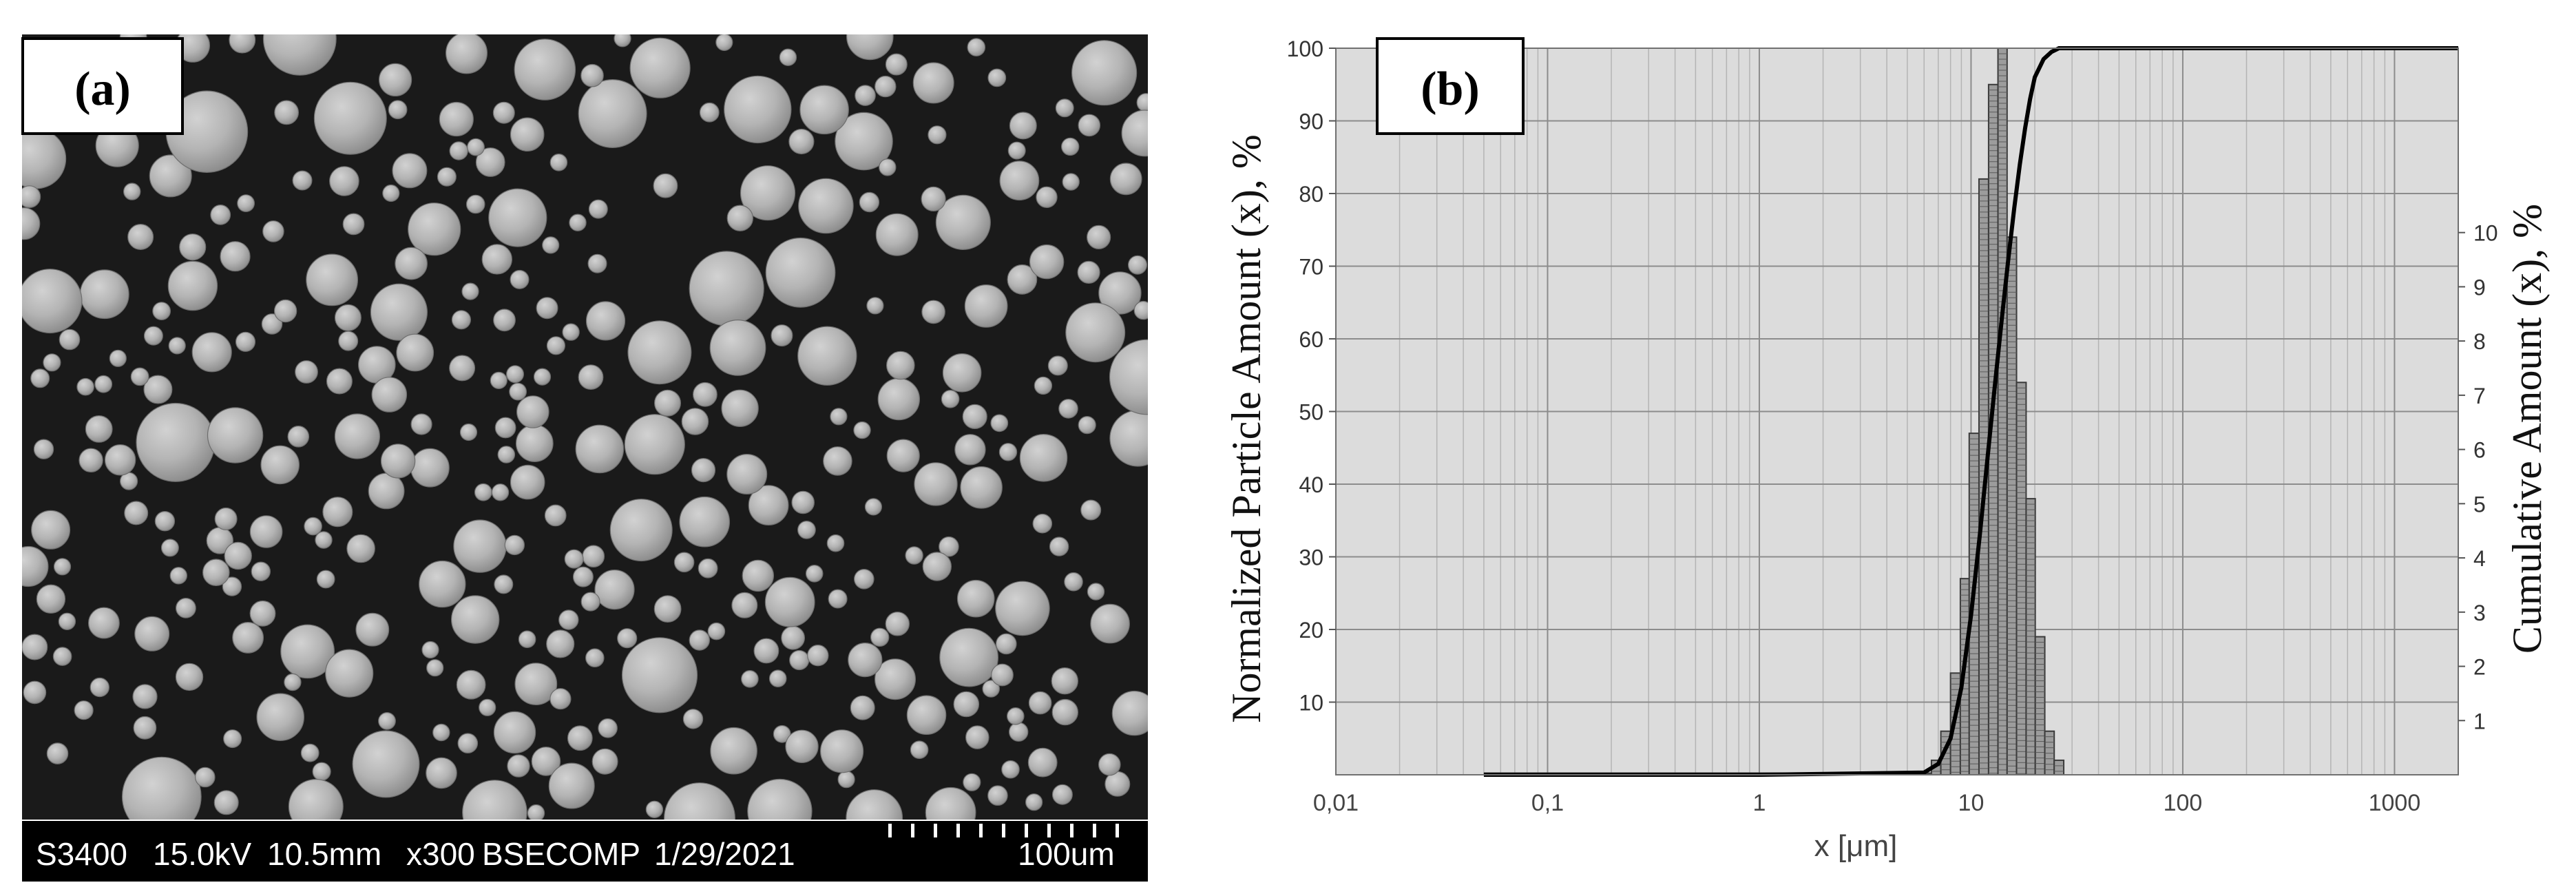 The width and height of the screenshot is (2576, 896). What do you see at coordinates (1311, 268) in the screenshot?
I see `y-tick-label: 70` at bounding box center [1311, 268].